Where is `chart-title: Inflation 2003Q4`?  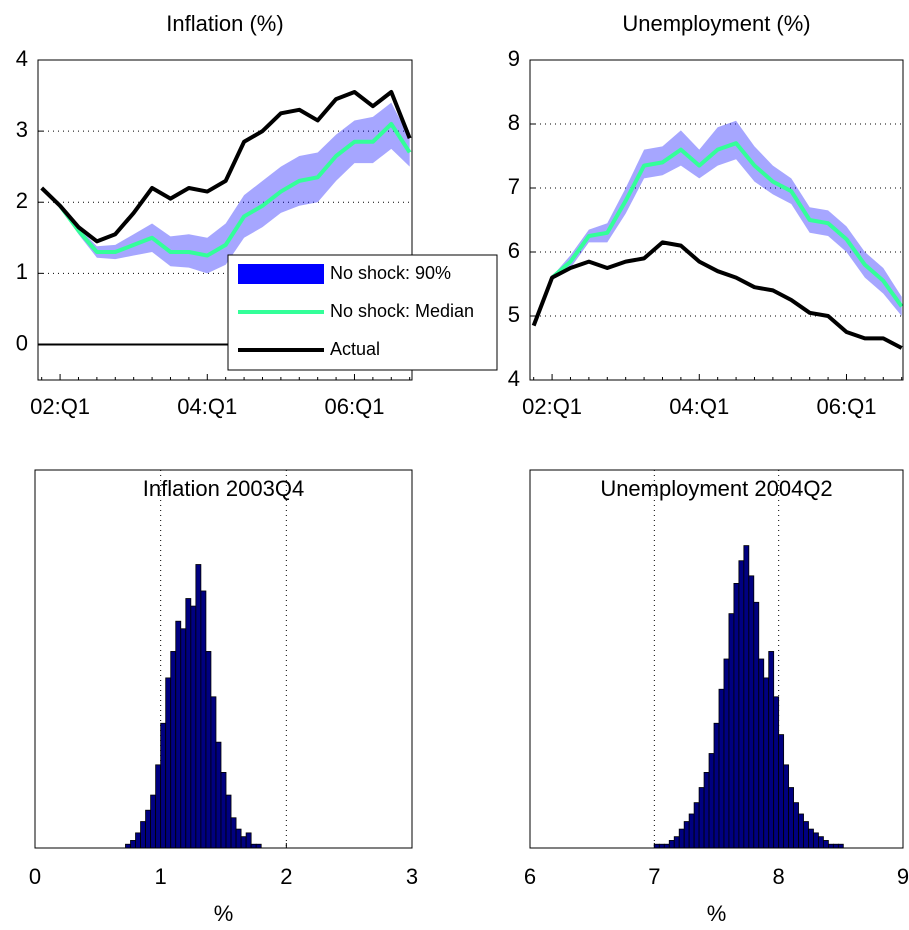 chart-title: Inflation 2003Q4 is located at coordinates (223, 488).